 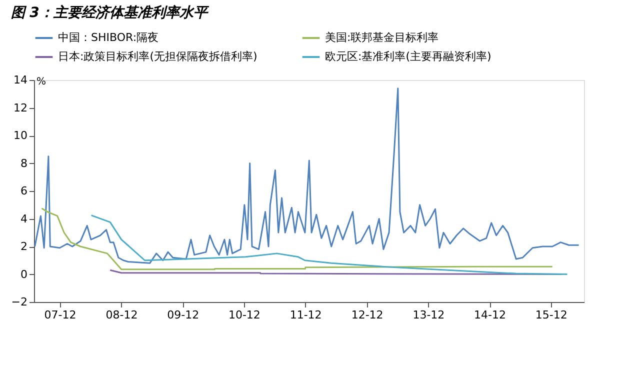 What do you see at coordinates (122, 315) in the screenshot?
I see `x-tick-label: 08-12` at bounding box center [122, 315].